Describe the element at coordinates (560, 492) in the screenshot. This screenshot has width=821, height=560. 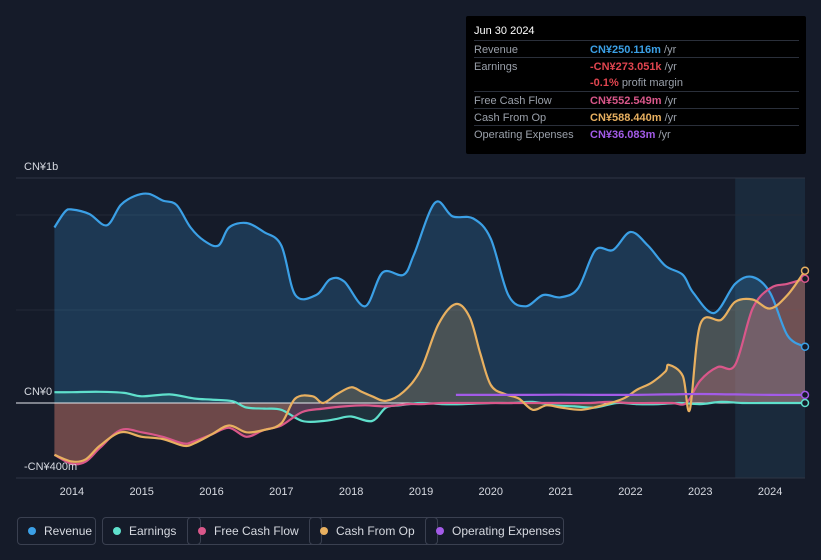
I see `x-tick-label-2021: 2021` at that location.